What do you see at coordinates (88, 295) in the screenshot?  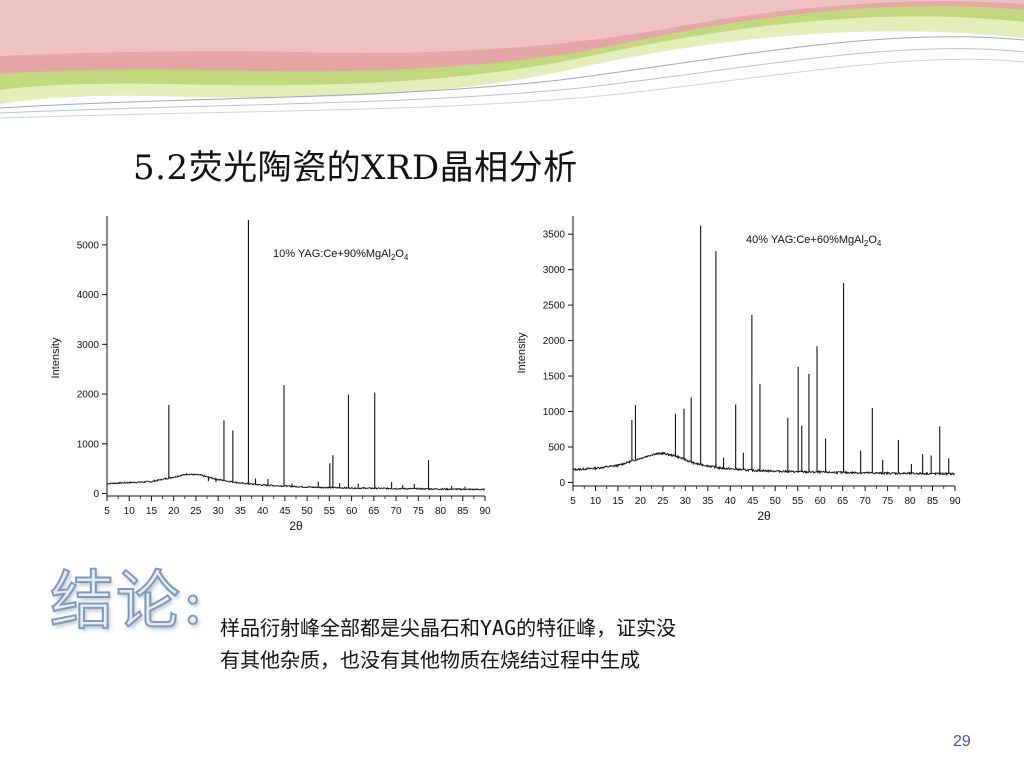 I see `y-tick-label: 4000` at bounding box center [88, 295].